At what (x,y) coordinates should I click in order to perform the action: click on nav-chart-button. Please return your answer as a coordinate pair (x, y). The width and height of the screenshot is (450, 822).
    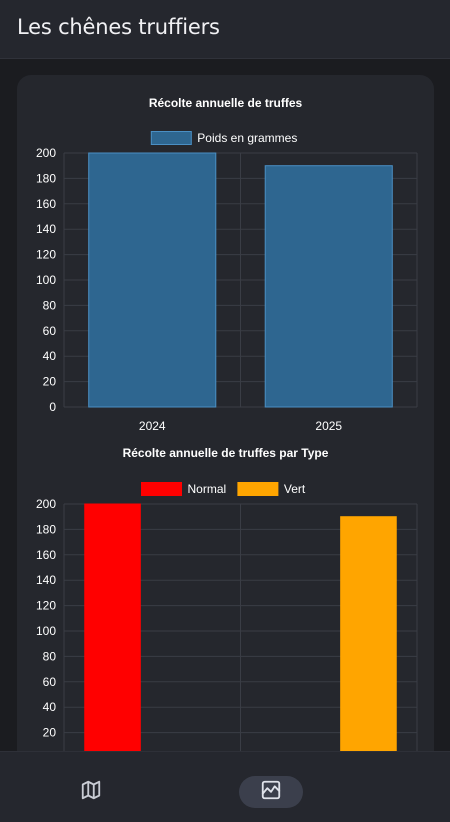
    Looking at the image, I should click on (271, 792).